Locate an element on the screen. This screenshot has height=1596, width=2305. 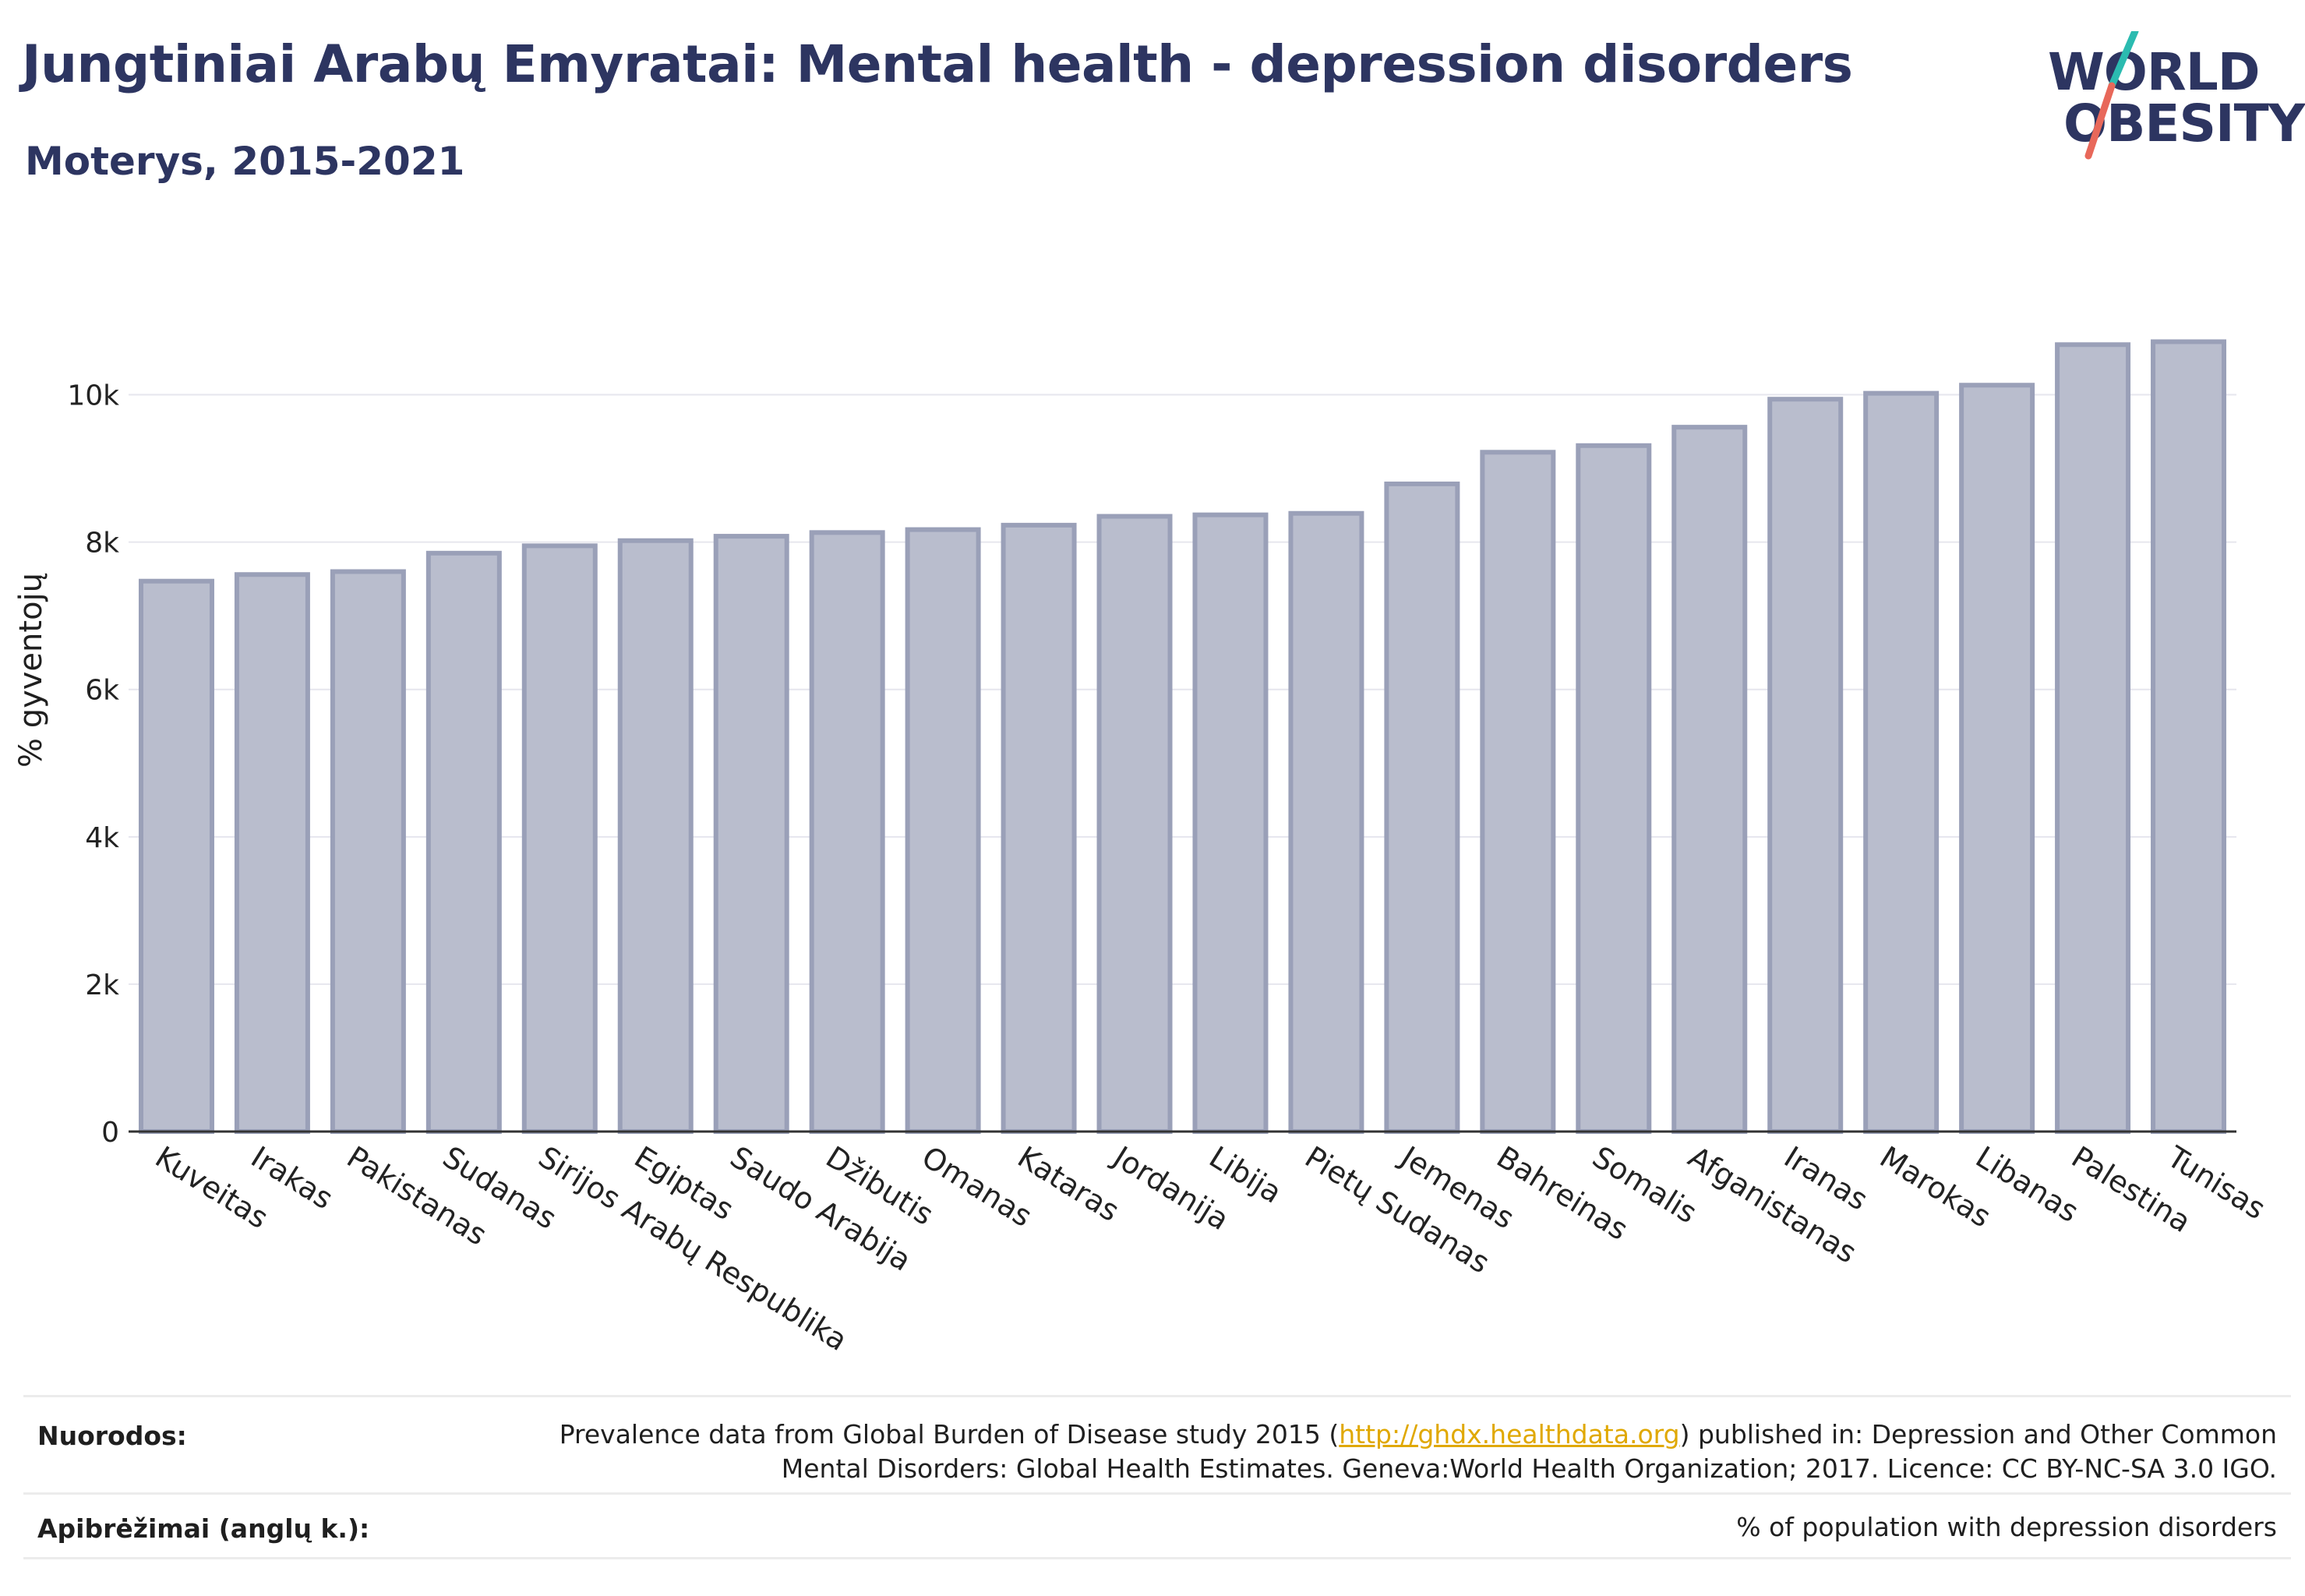
sources-label: Nuorodos: is located at coordinates (112, 1436).